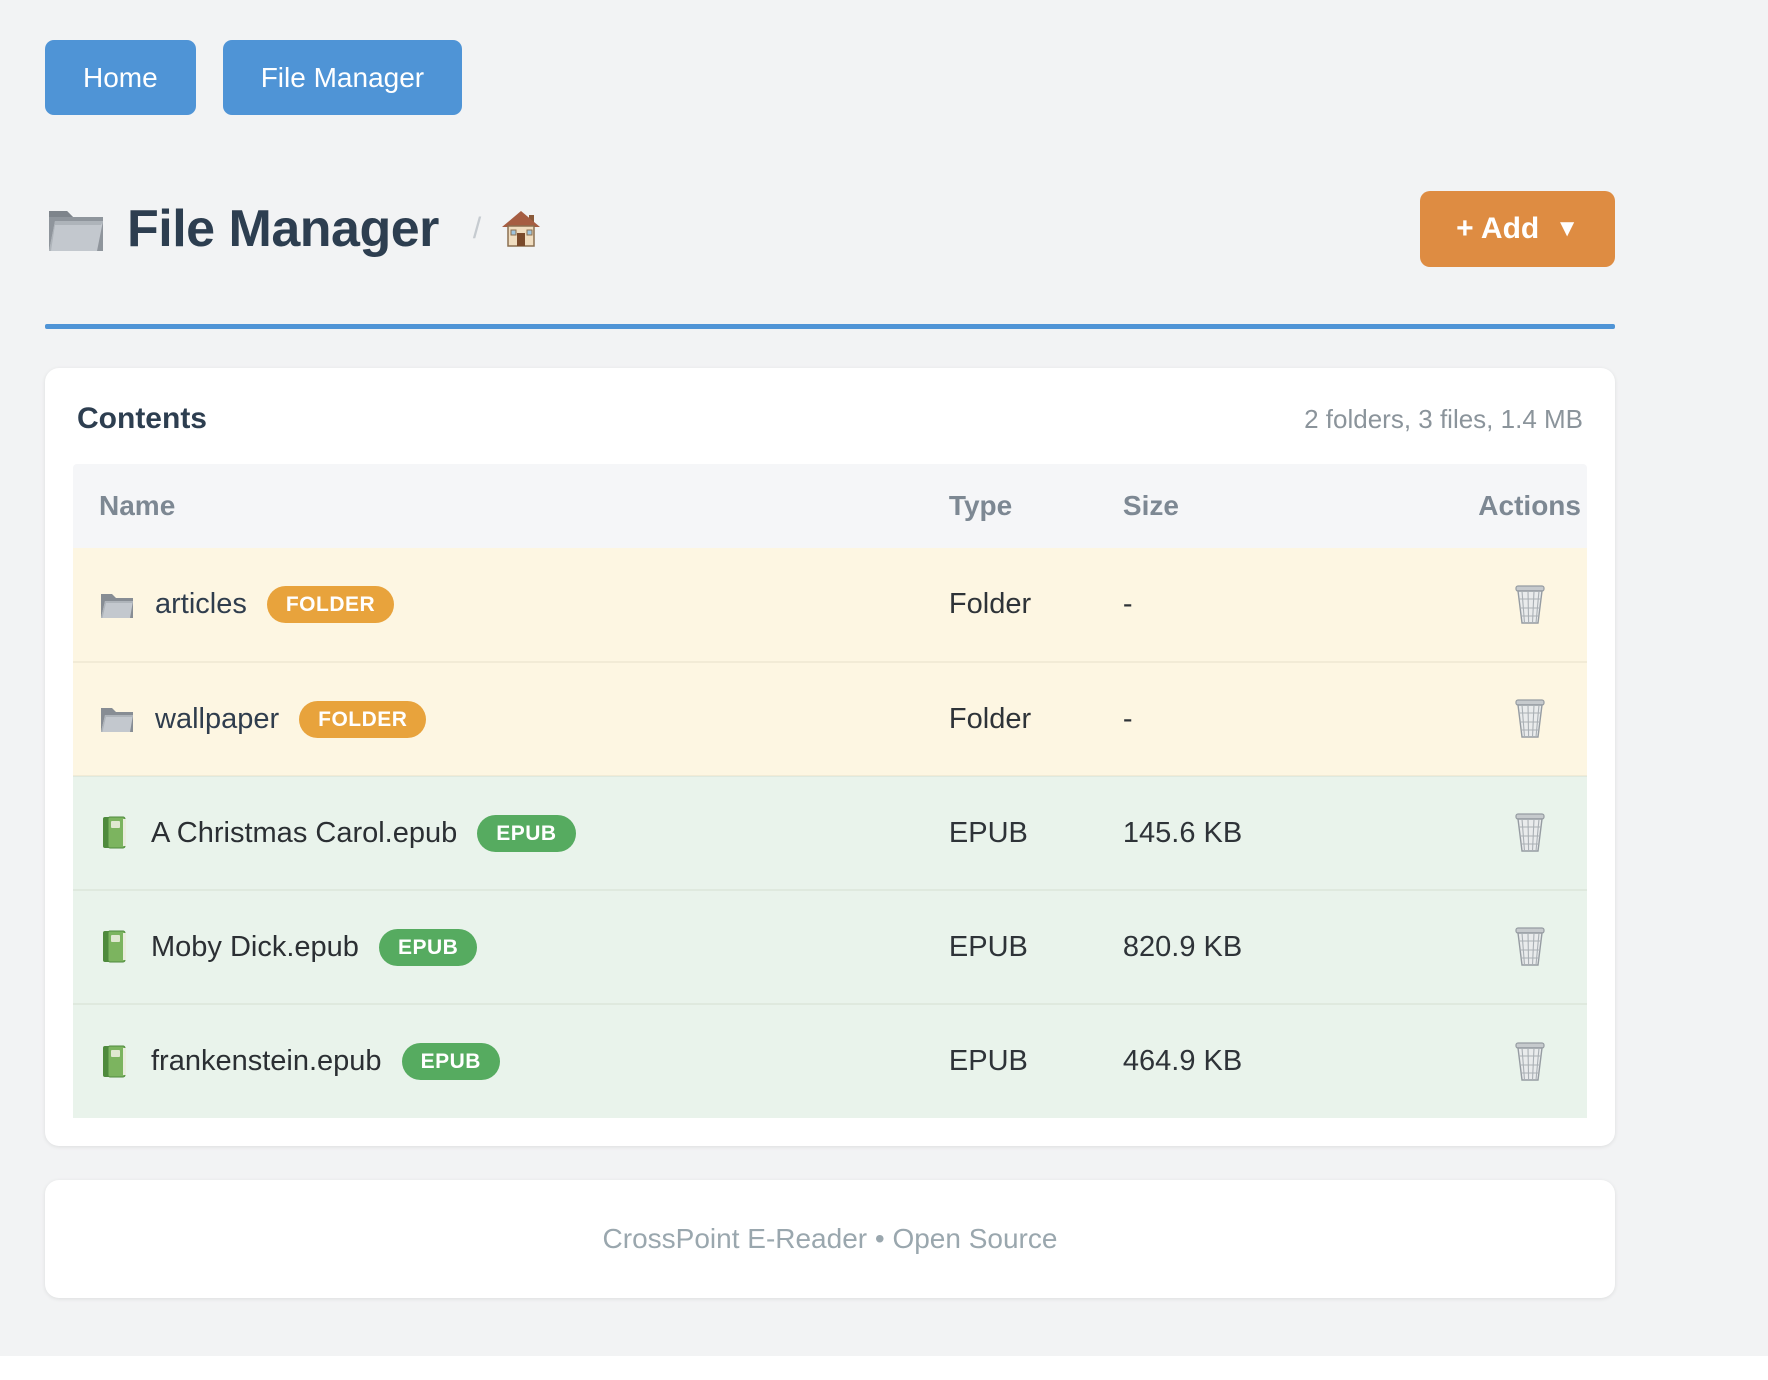 The image size is (1768, 1380). What do you see at coordinates (508, 506) in the screenshot?
I see `column-header-name: Name` at bounding box center [508, 506].